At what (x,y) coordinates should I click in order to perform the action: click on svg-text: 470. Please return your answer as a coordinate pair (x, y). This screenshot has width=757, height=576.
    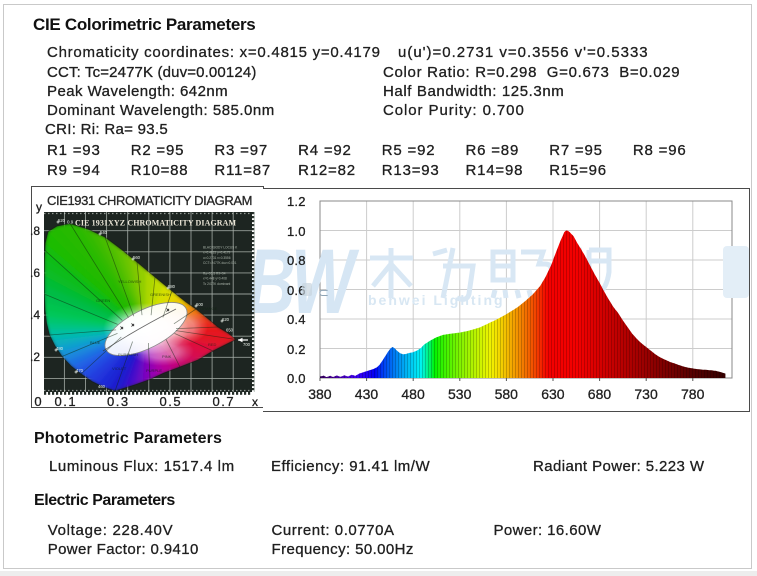
    Looking at the image, I should click on (80, 370).